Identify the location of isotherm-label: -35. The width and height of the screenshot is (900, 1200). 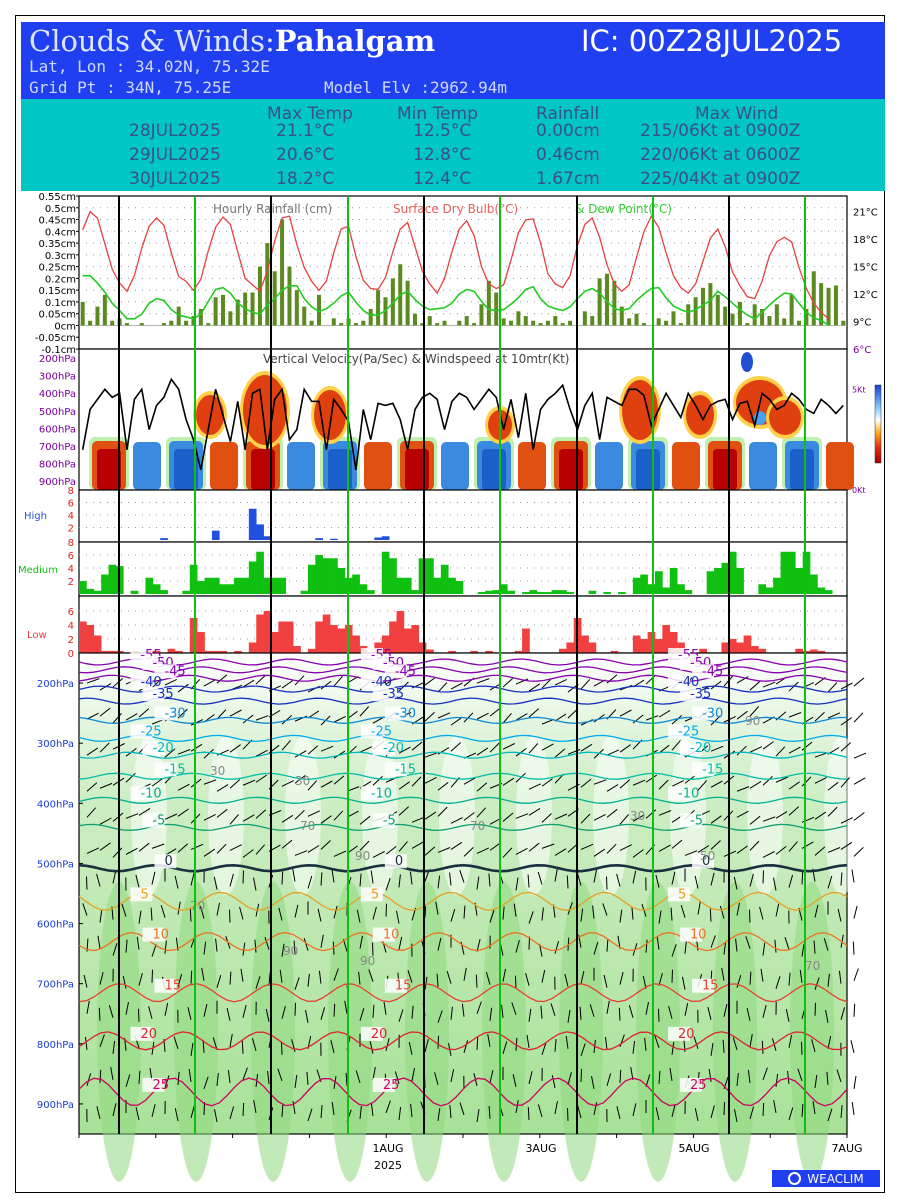
(162, 694).